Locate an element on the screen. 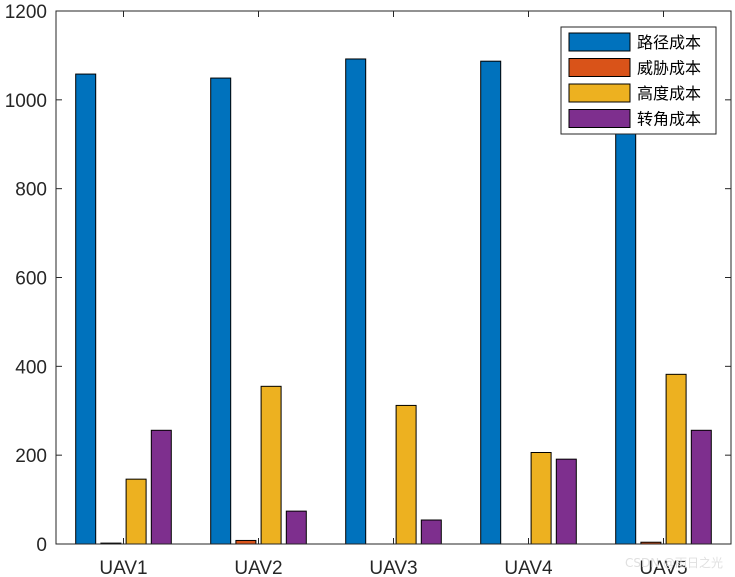  legend-label-2: 威胁成本 is located at coordinates (669, 68).